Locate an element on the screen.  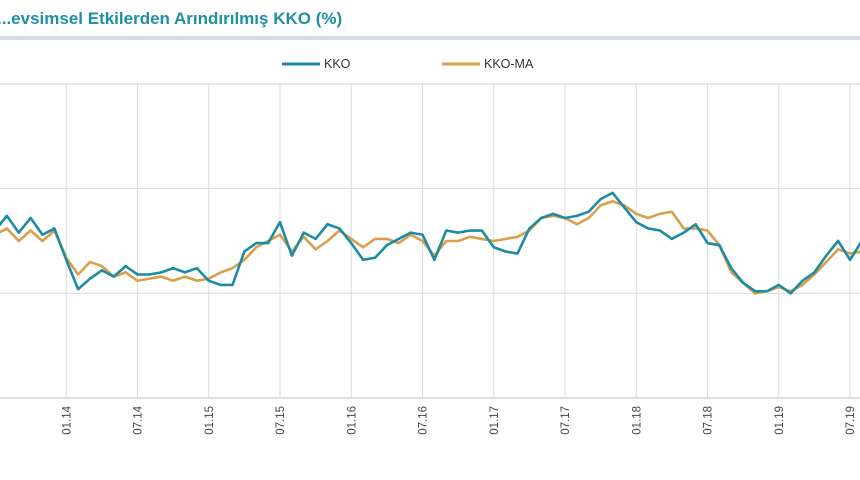
x-tick-label: 07.19 is located at coordinates (851, 420).